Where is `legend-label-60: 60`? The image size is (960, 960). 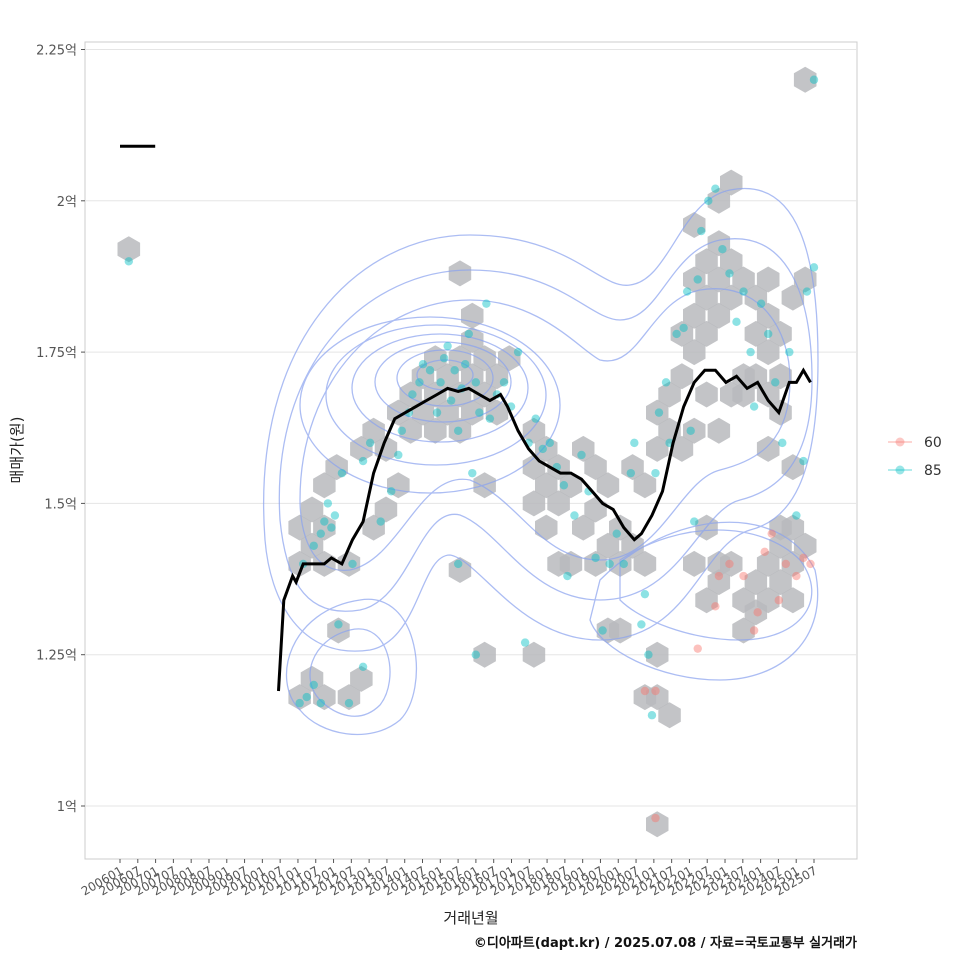
legend-label-60: 60 is located at coordinates (933, 443).